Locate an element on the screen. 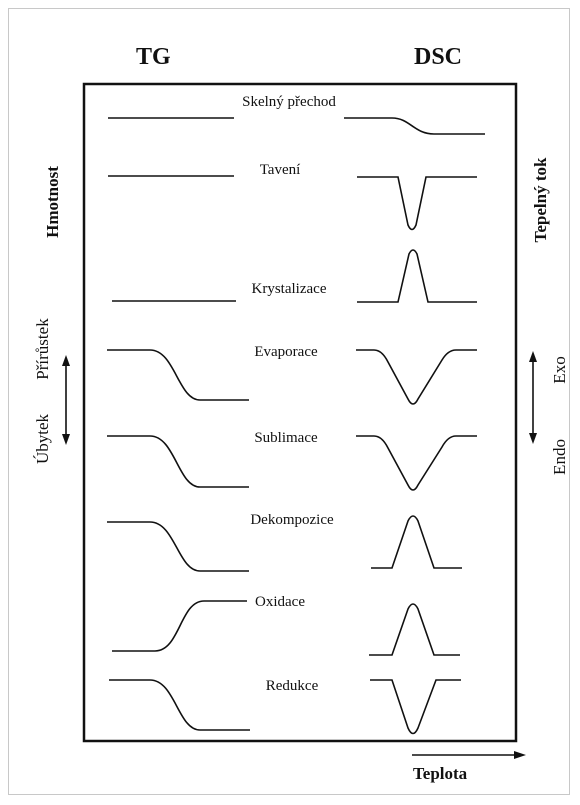 The height and width of the screenshot is (805, 580). tg-curve-reduction is located at coordinates (179, 705).